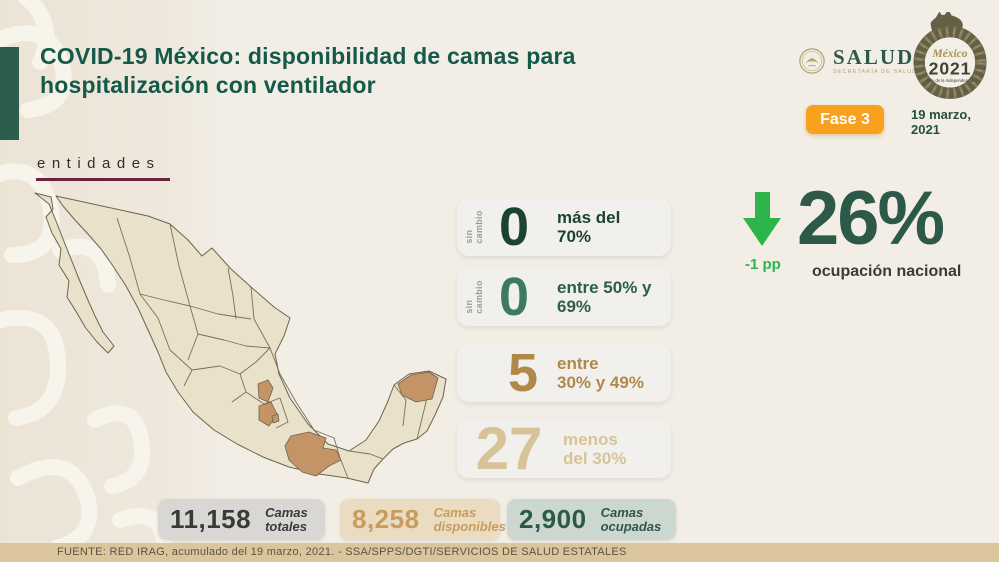 The height and width of the screenshot is (562, 999). I want to click on available-beds-label: Camas disponibles, so click(469, 519).